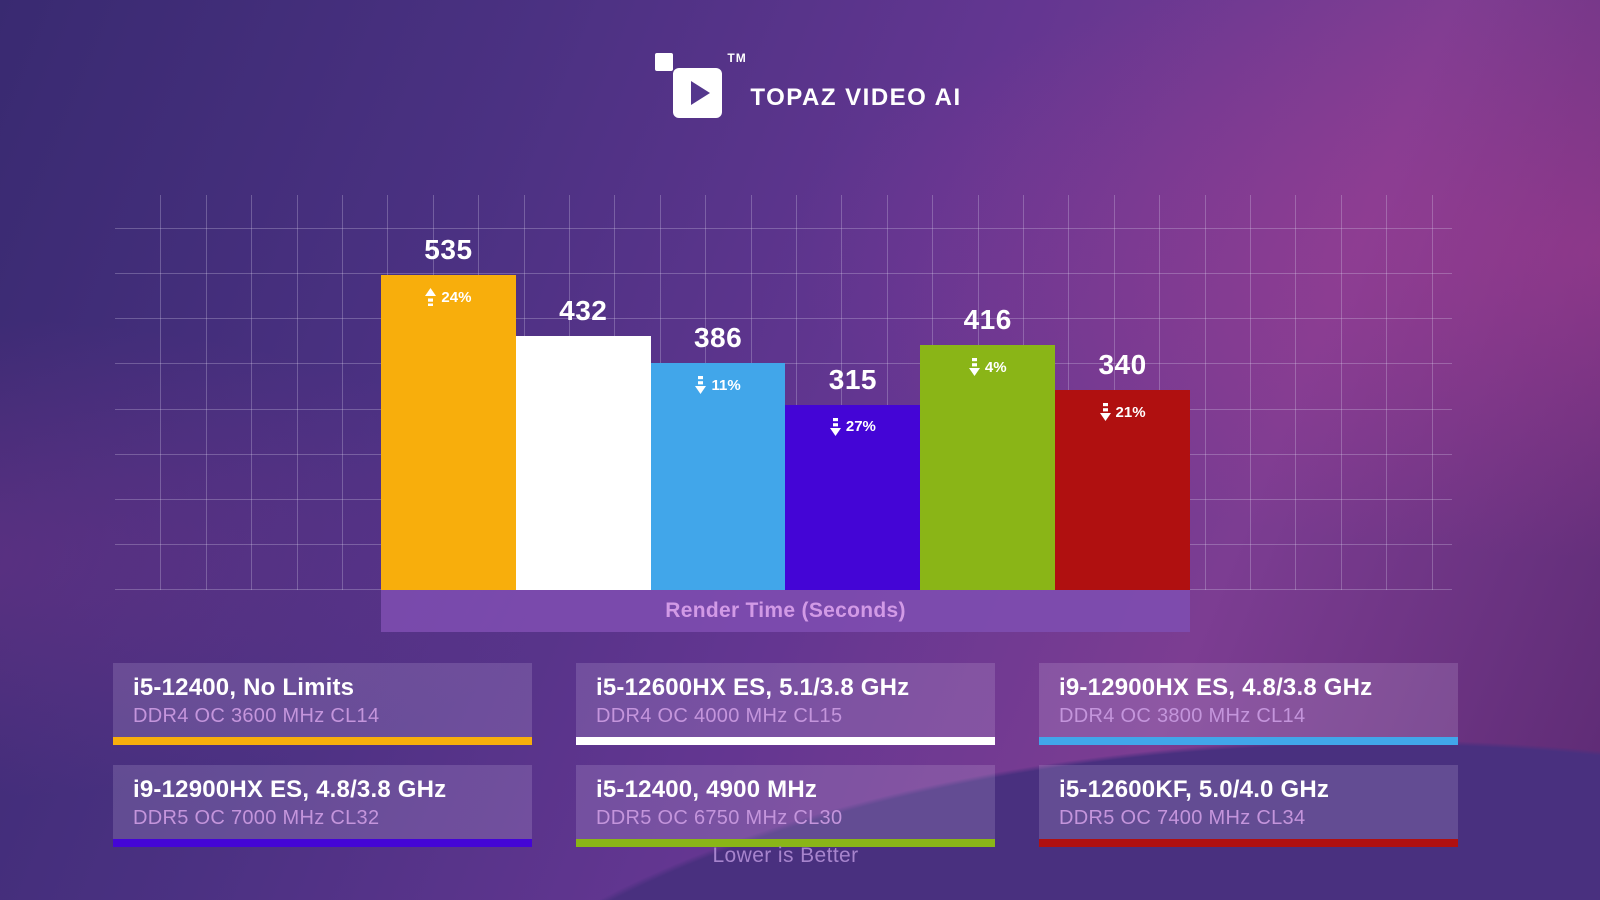 Image resolution: width=1600 pixels, height=900 pixels. I want to click on legend-memory-spec: DDR5 OC 7400 MHz CL34, so click(1182, 818).